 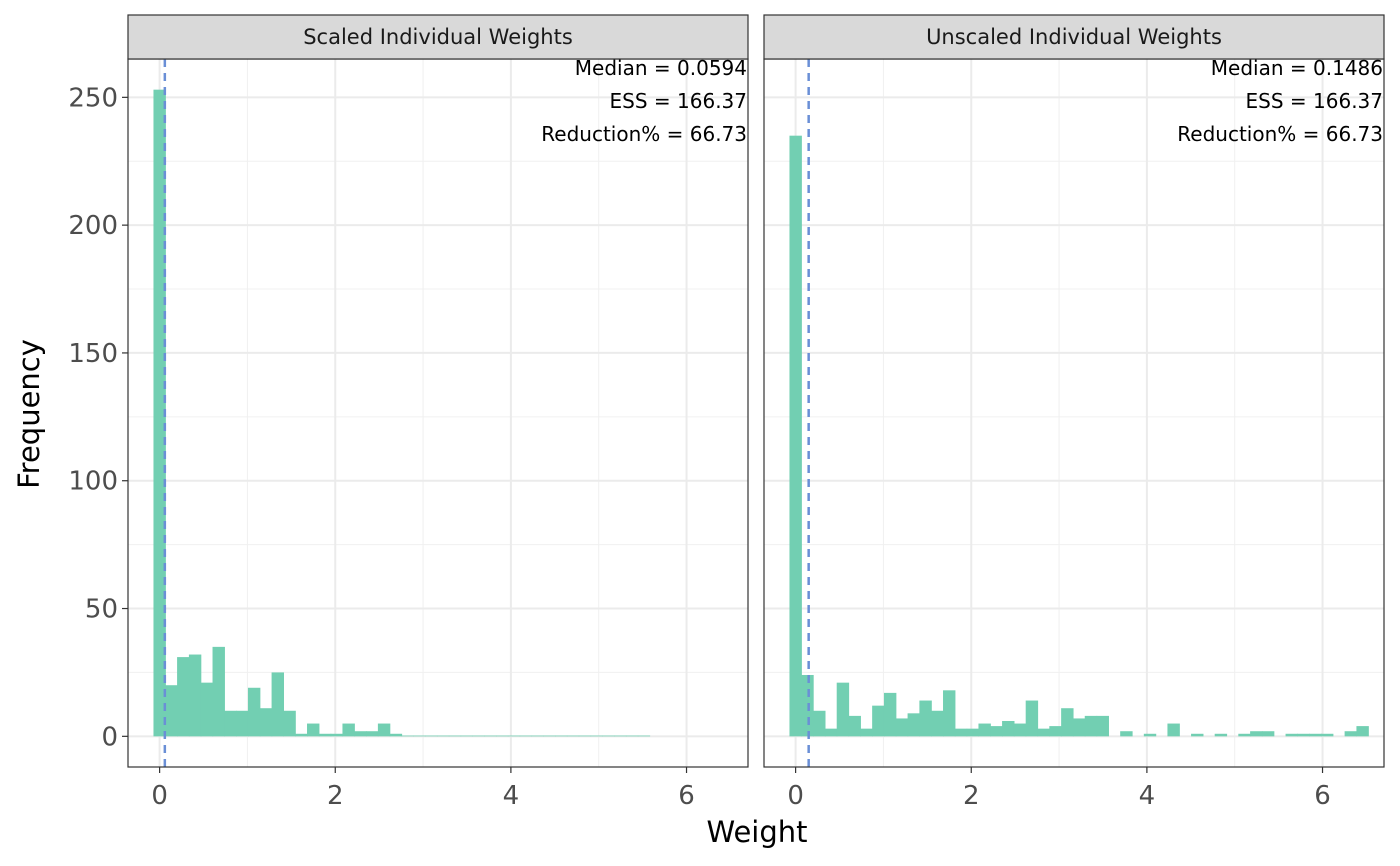 I want to click on facet-strip-label: Unscaled Individual Weights, so click(x=1074, y=37).